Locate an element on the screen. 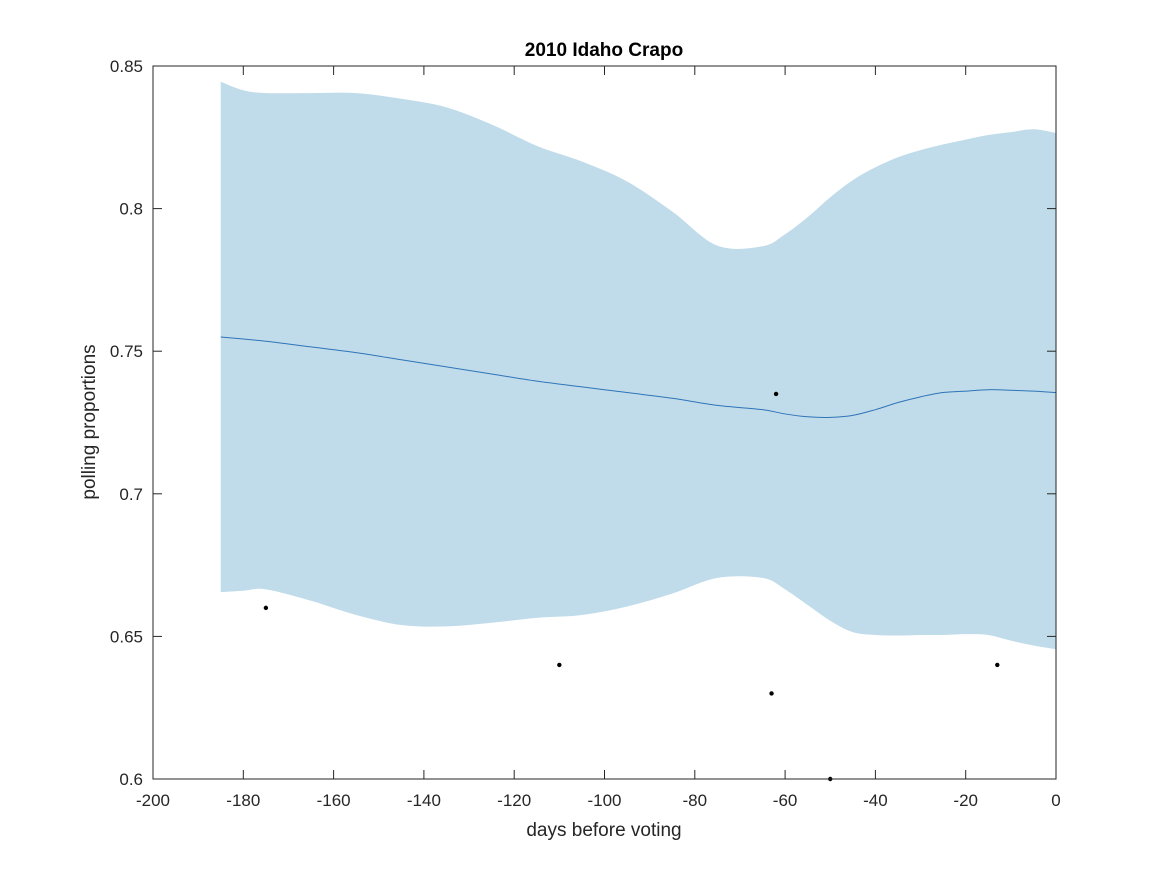 The image size is (1167, 875). y-tick-label: 0.85 is located at coordinates (126, 66).